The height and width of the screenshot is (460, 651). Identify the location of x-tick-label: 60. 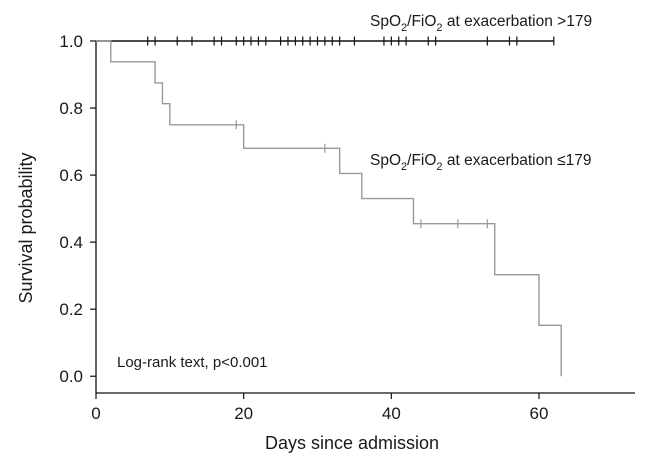
(539, 413).